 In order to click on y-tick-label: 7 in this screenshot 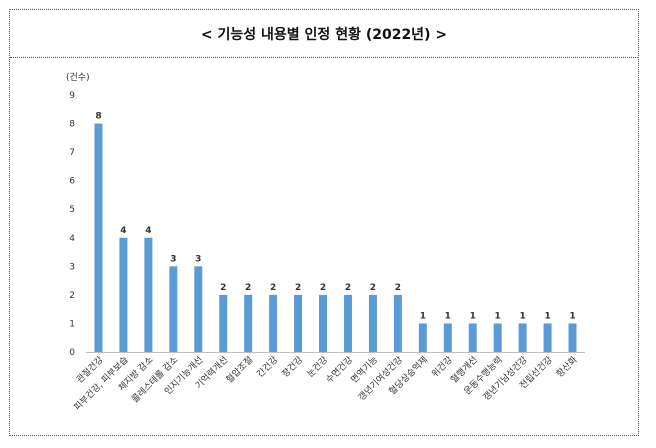, I will do `click(72, 153)`.